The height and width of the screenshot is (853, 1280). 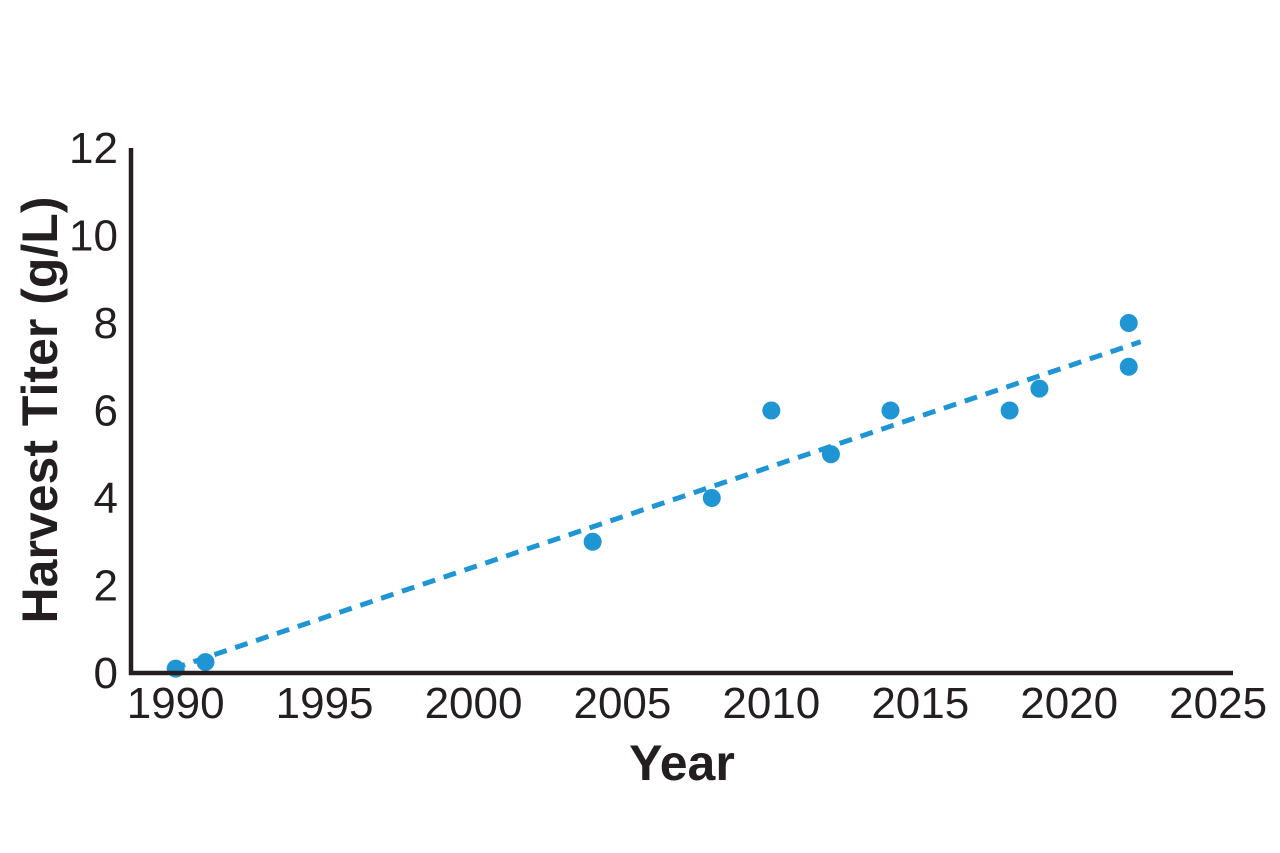 I want to click on x-axis-title: Year, so click(x=682, y=763).